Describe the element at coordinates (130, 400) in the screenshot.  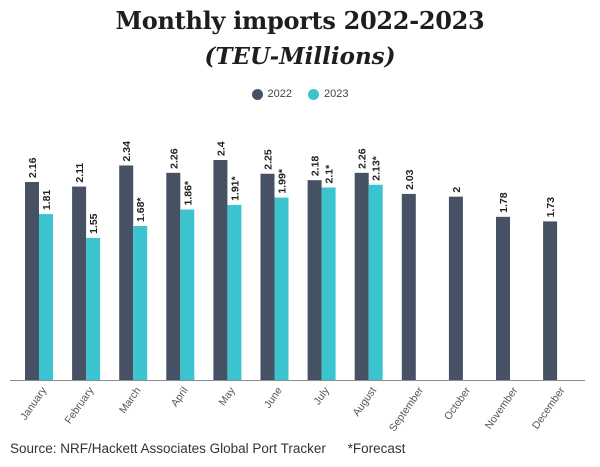
I see `x-tick-label-march: March` at that location.